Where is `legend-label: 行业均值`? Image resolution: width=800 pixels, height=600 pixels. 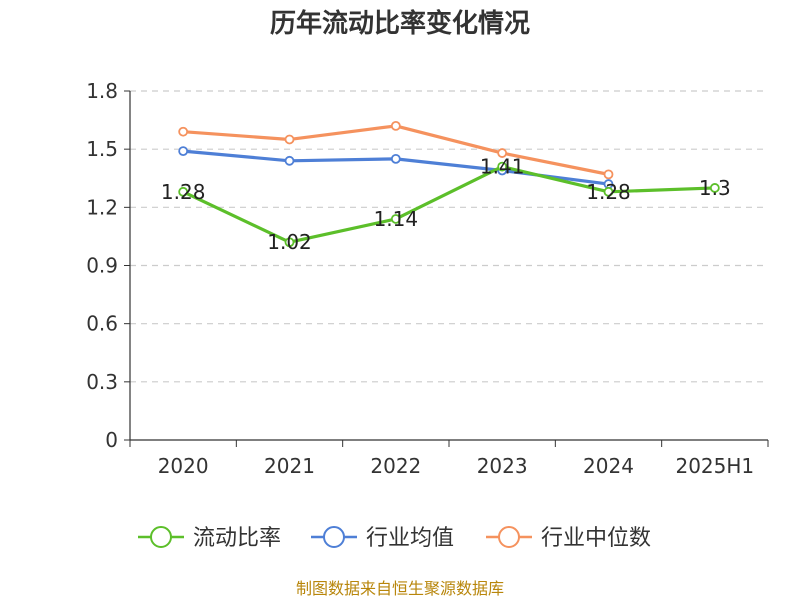
legend-label: 行业均值 is located at coordinates (410, 538).